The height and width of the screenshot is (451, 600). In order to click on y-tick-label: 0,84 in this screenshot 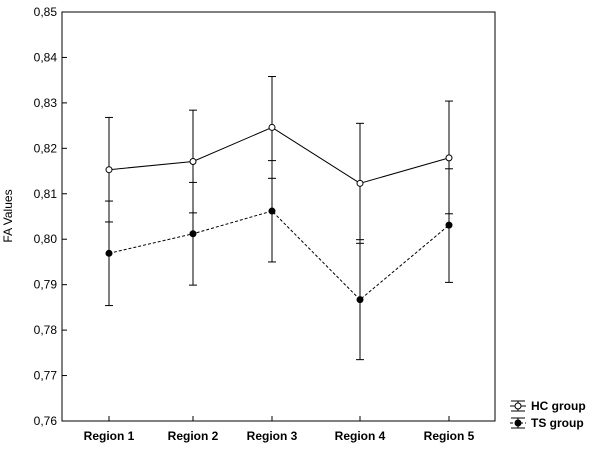, I will do `click(46, 57)`.